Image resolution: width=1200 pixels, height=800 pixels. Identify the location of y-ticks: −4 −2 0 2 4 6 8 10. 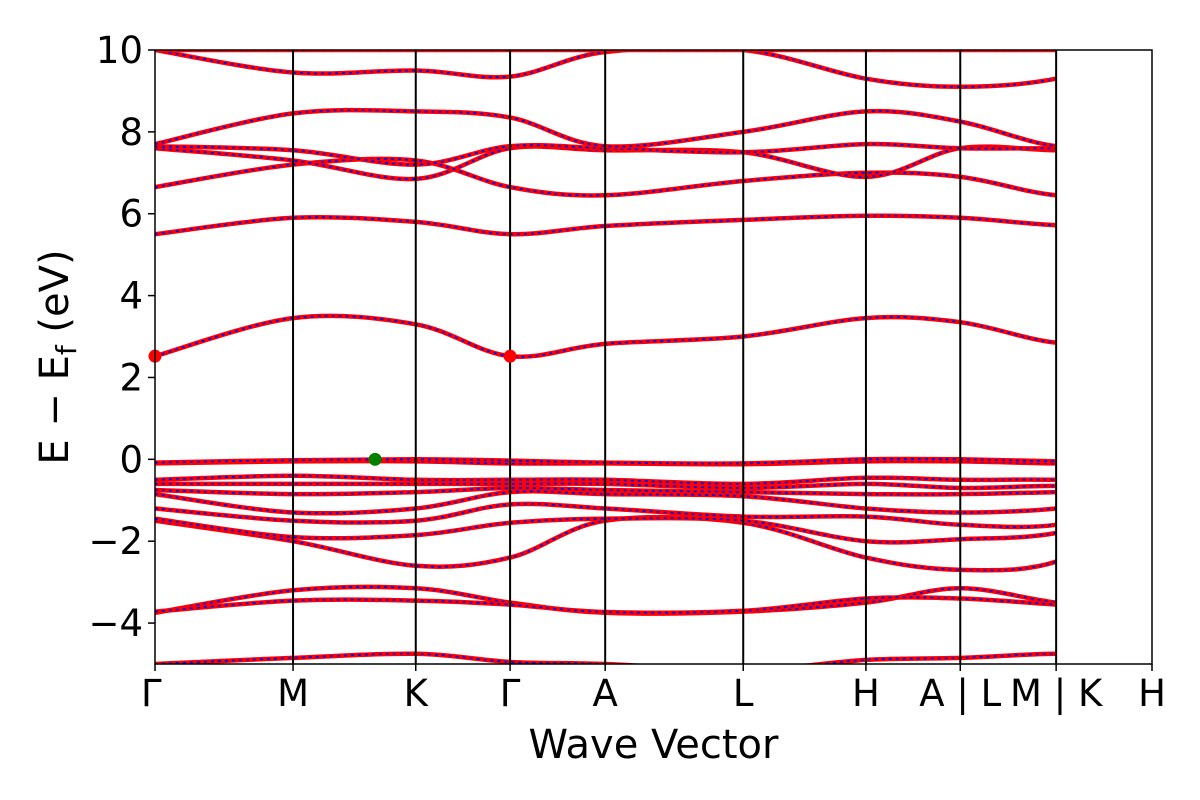
(121, 337).